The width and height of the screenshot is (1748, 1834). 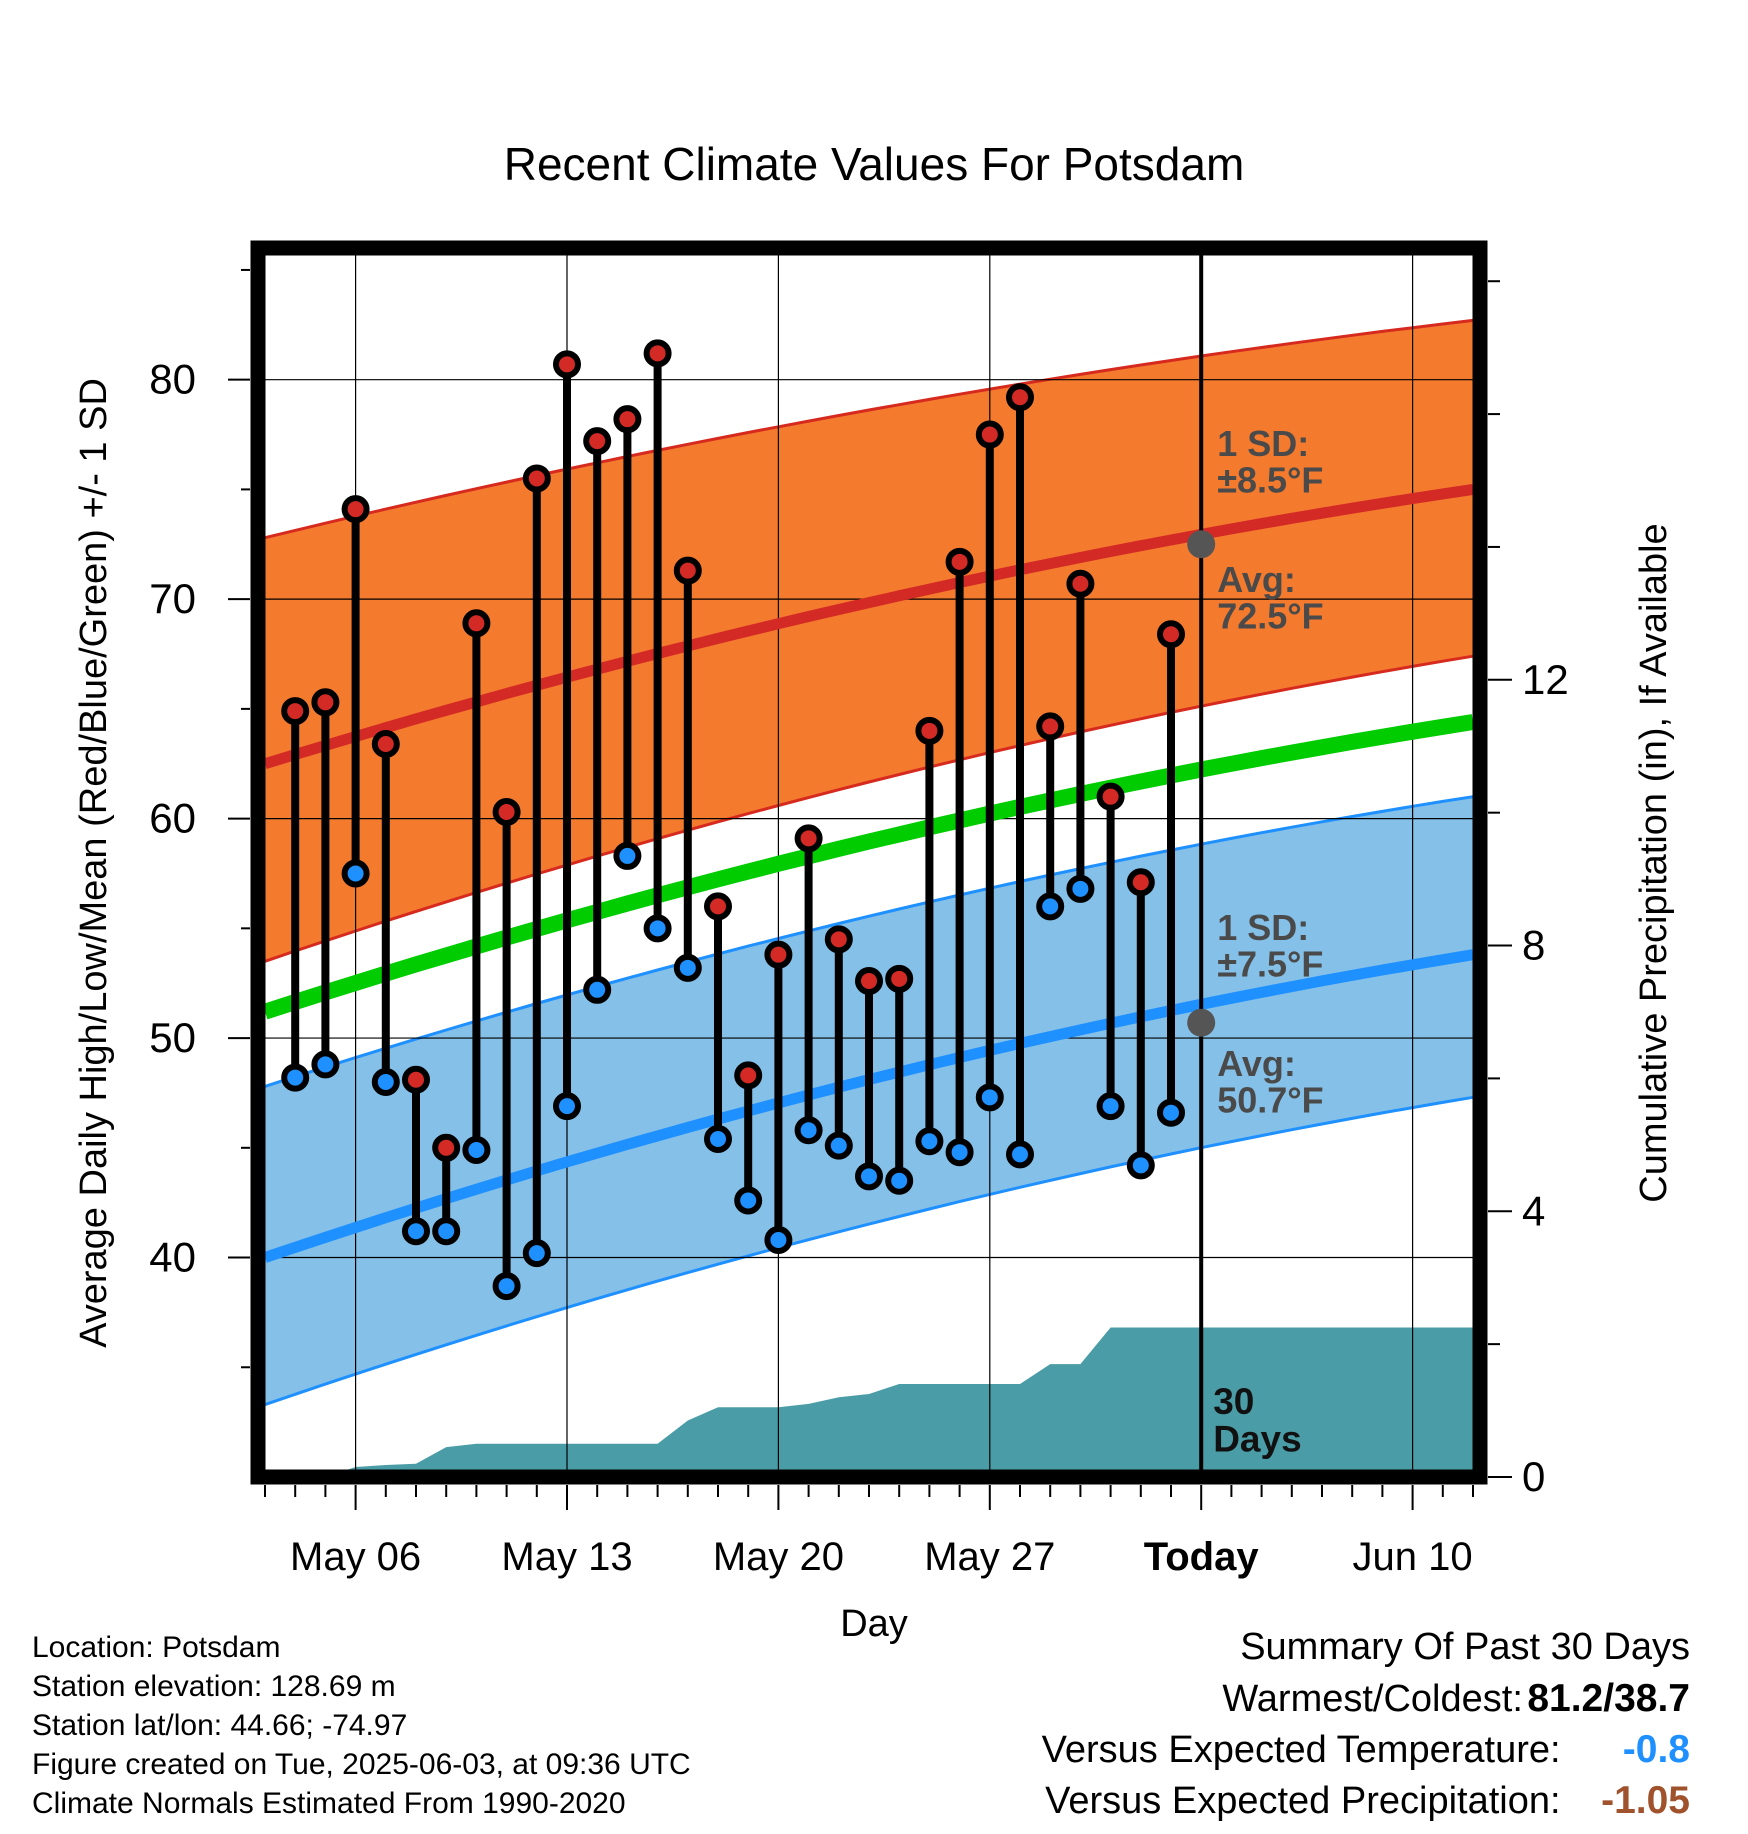 What do you see at coordinates (156, 1647) in the screenshot?
I see `location-text: Location: Potsdam` at bounding box center [156, 1647].